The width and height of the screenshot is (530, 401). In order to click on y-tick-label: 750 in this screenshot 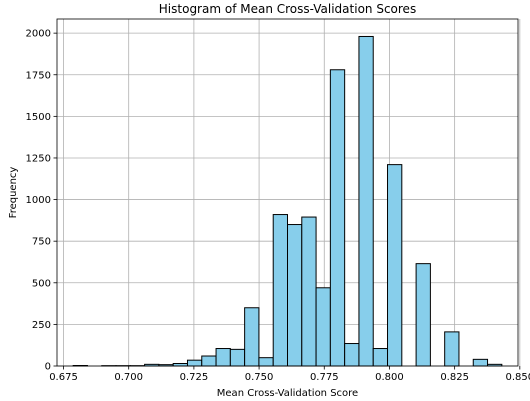, I will do `click(41, 242)`.